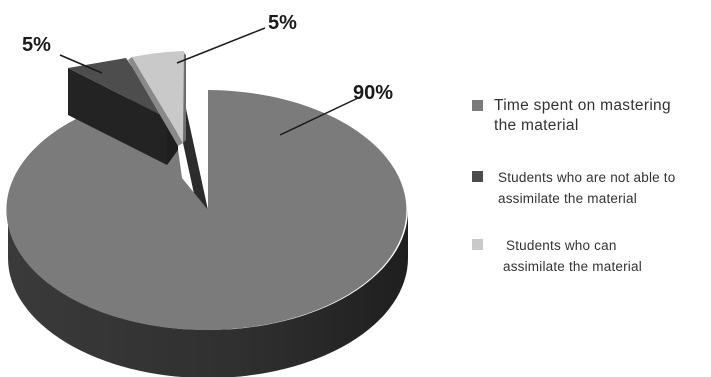 Image resolution: width=711 pixels, height=377 pixels. What do you see at coordinates (582, 105) in the screenshot?
I see `legend-label-0-line-1: Time spent on mastering` at bounding box center [582, 105].